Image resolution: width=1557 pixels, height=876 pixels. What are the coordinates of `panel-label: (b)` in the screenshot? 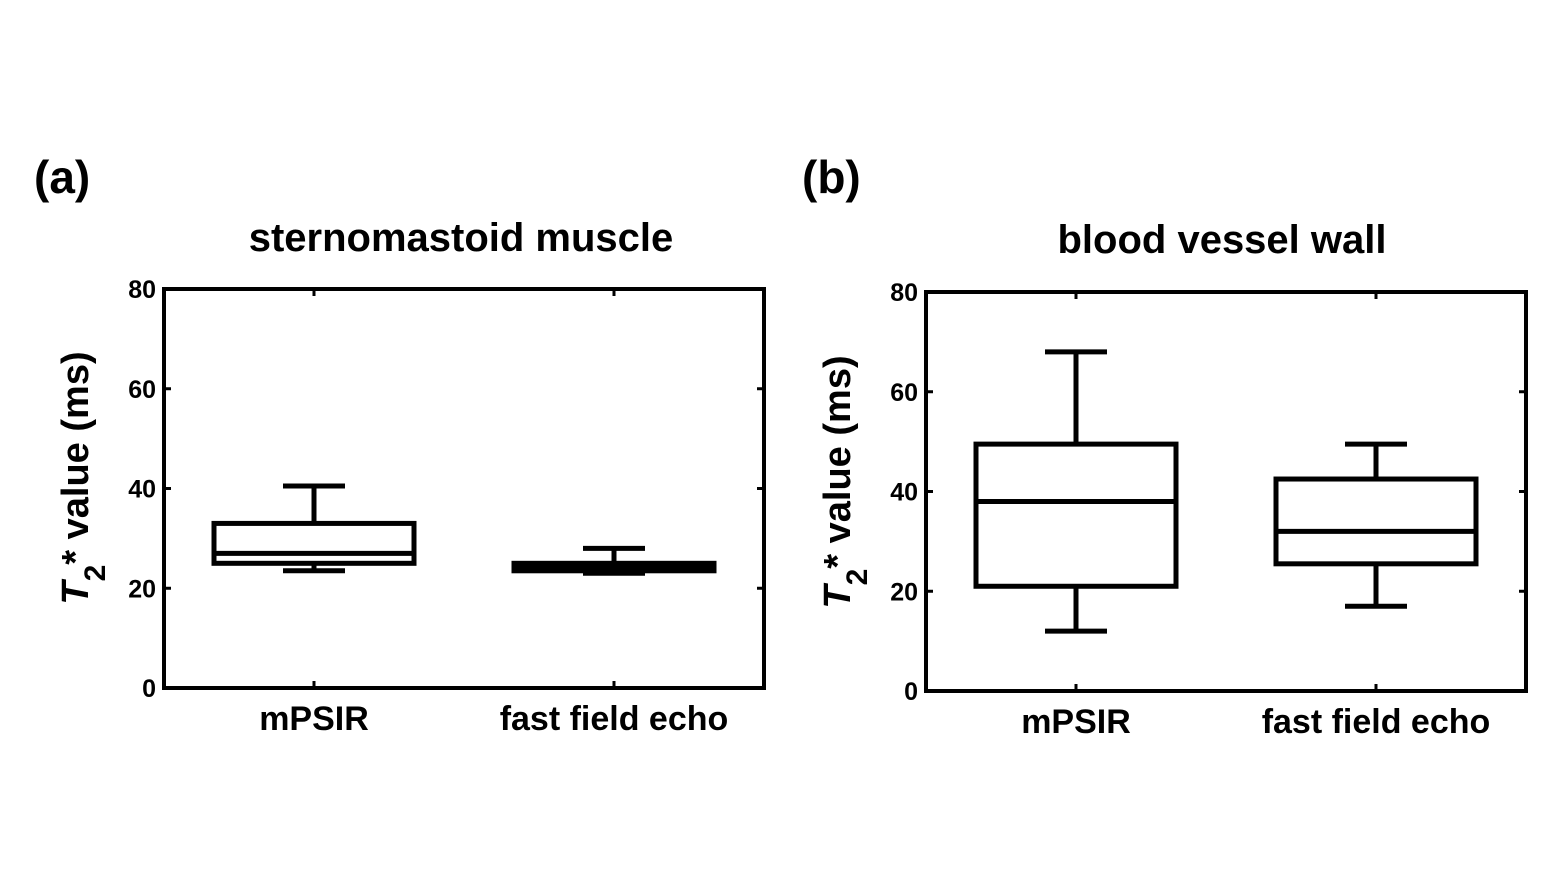 It's located at (831, 177).